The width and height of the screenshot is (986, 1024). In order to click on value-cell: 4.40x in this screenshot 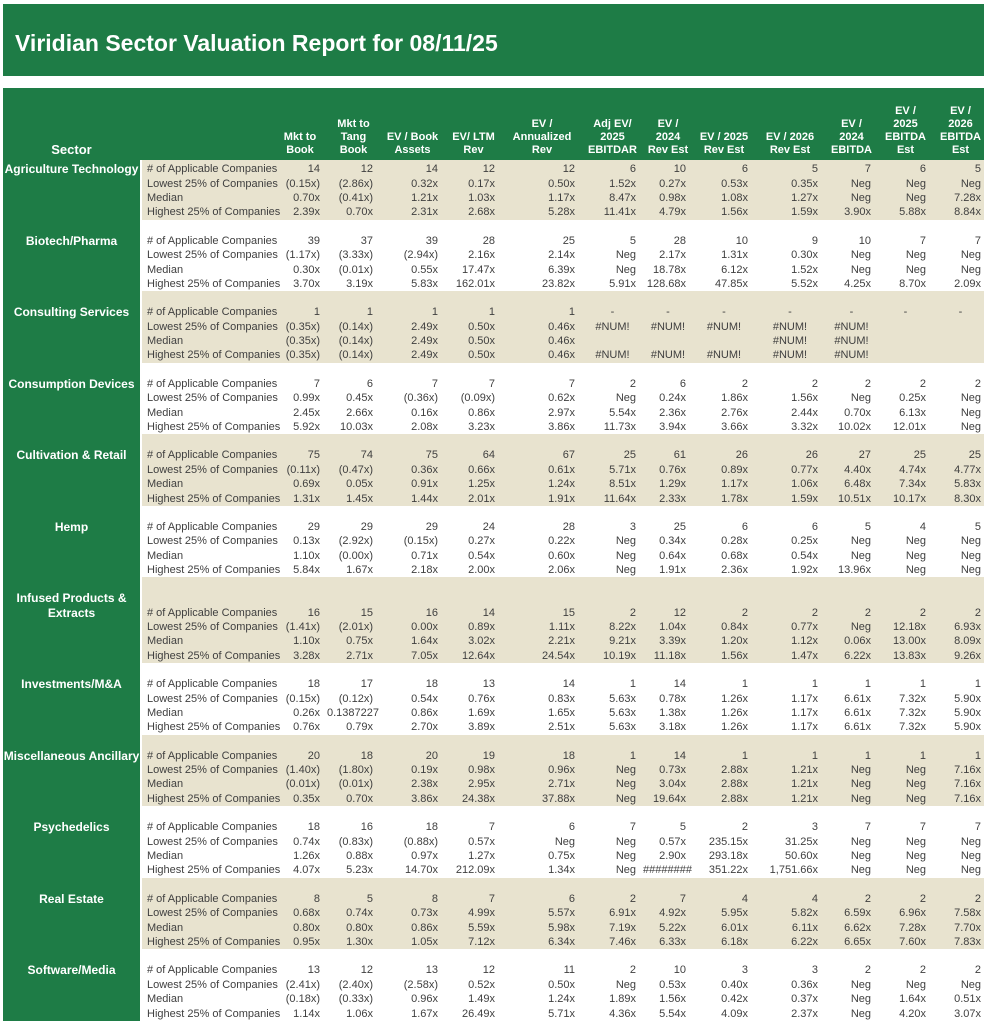, I will do `click(857, 469)`.